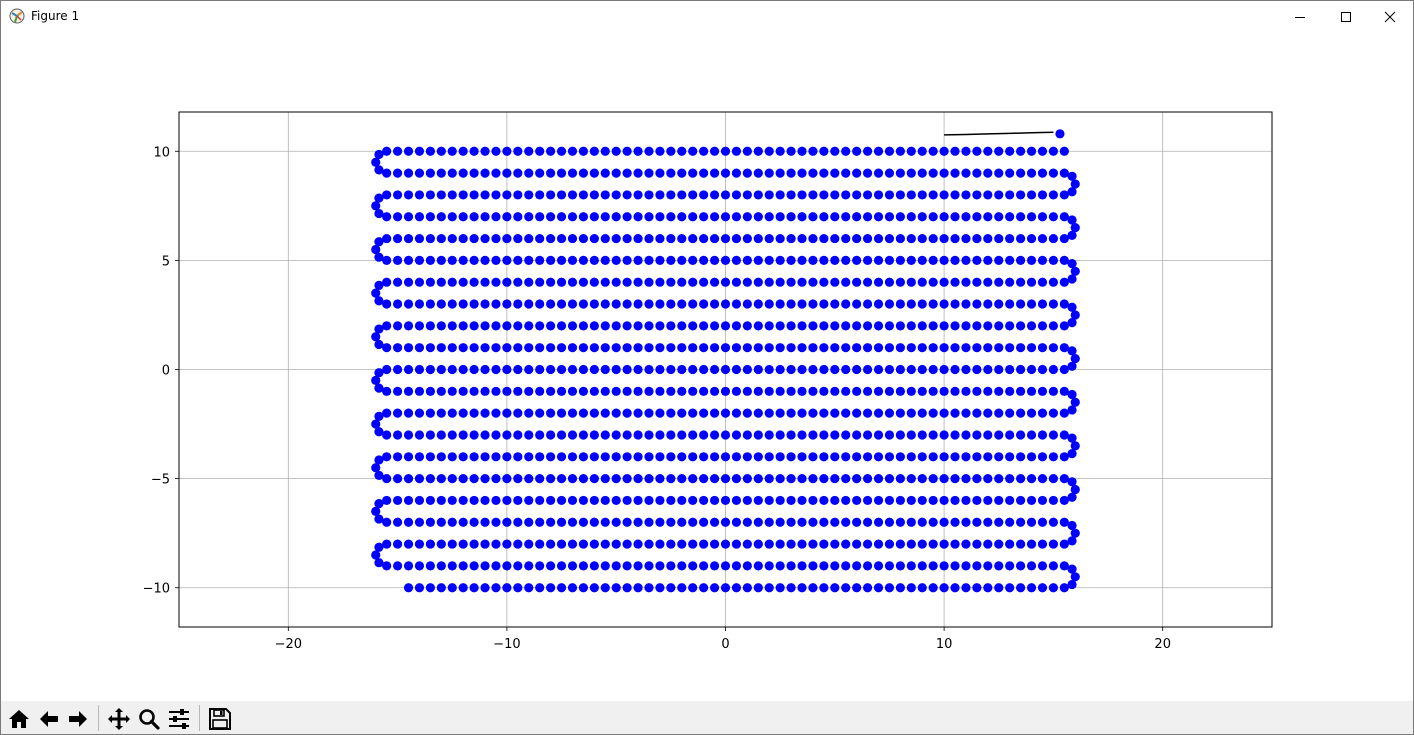  What do you see at coordinates (179, 719) in the screenshot?
I see `configure-subplots-button` at bounding box center [179, 719].